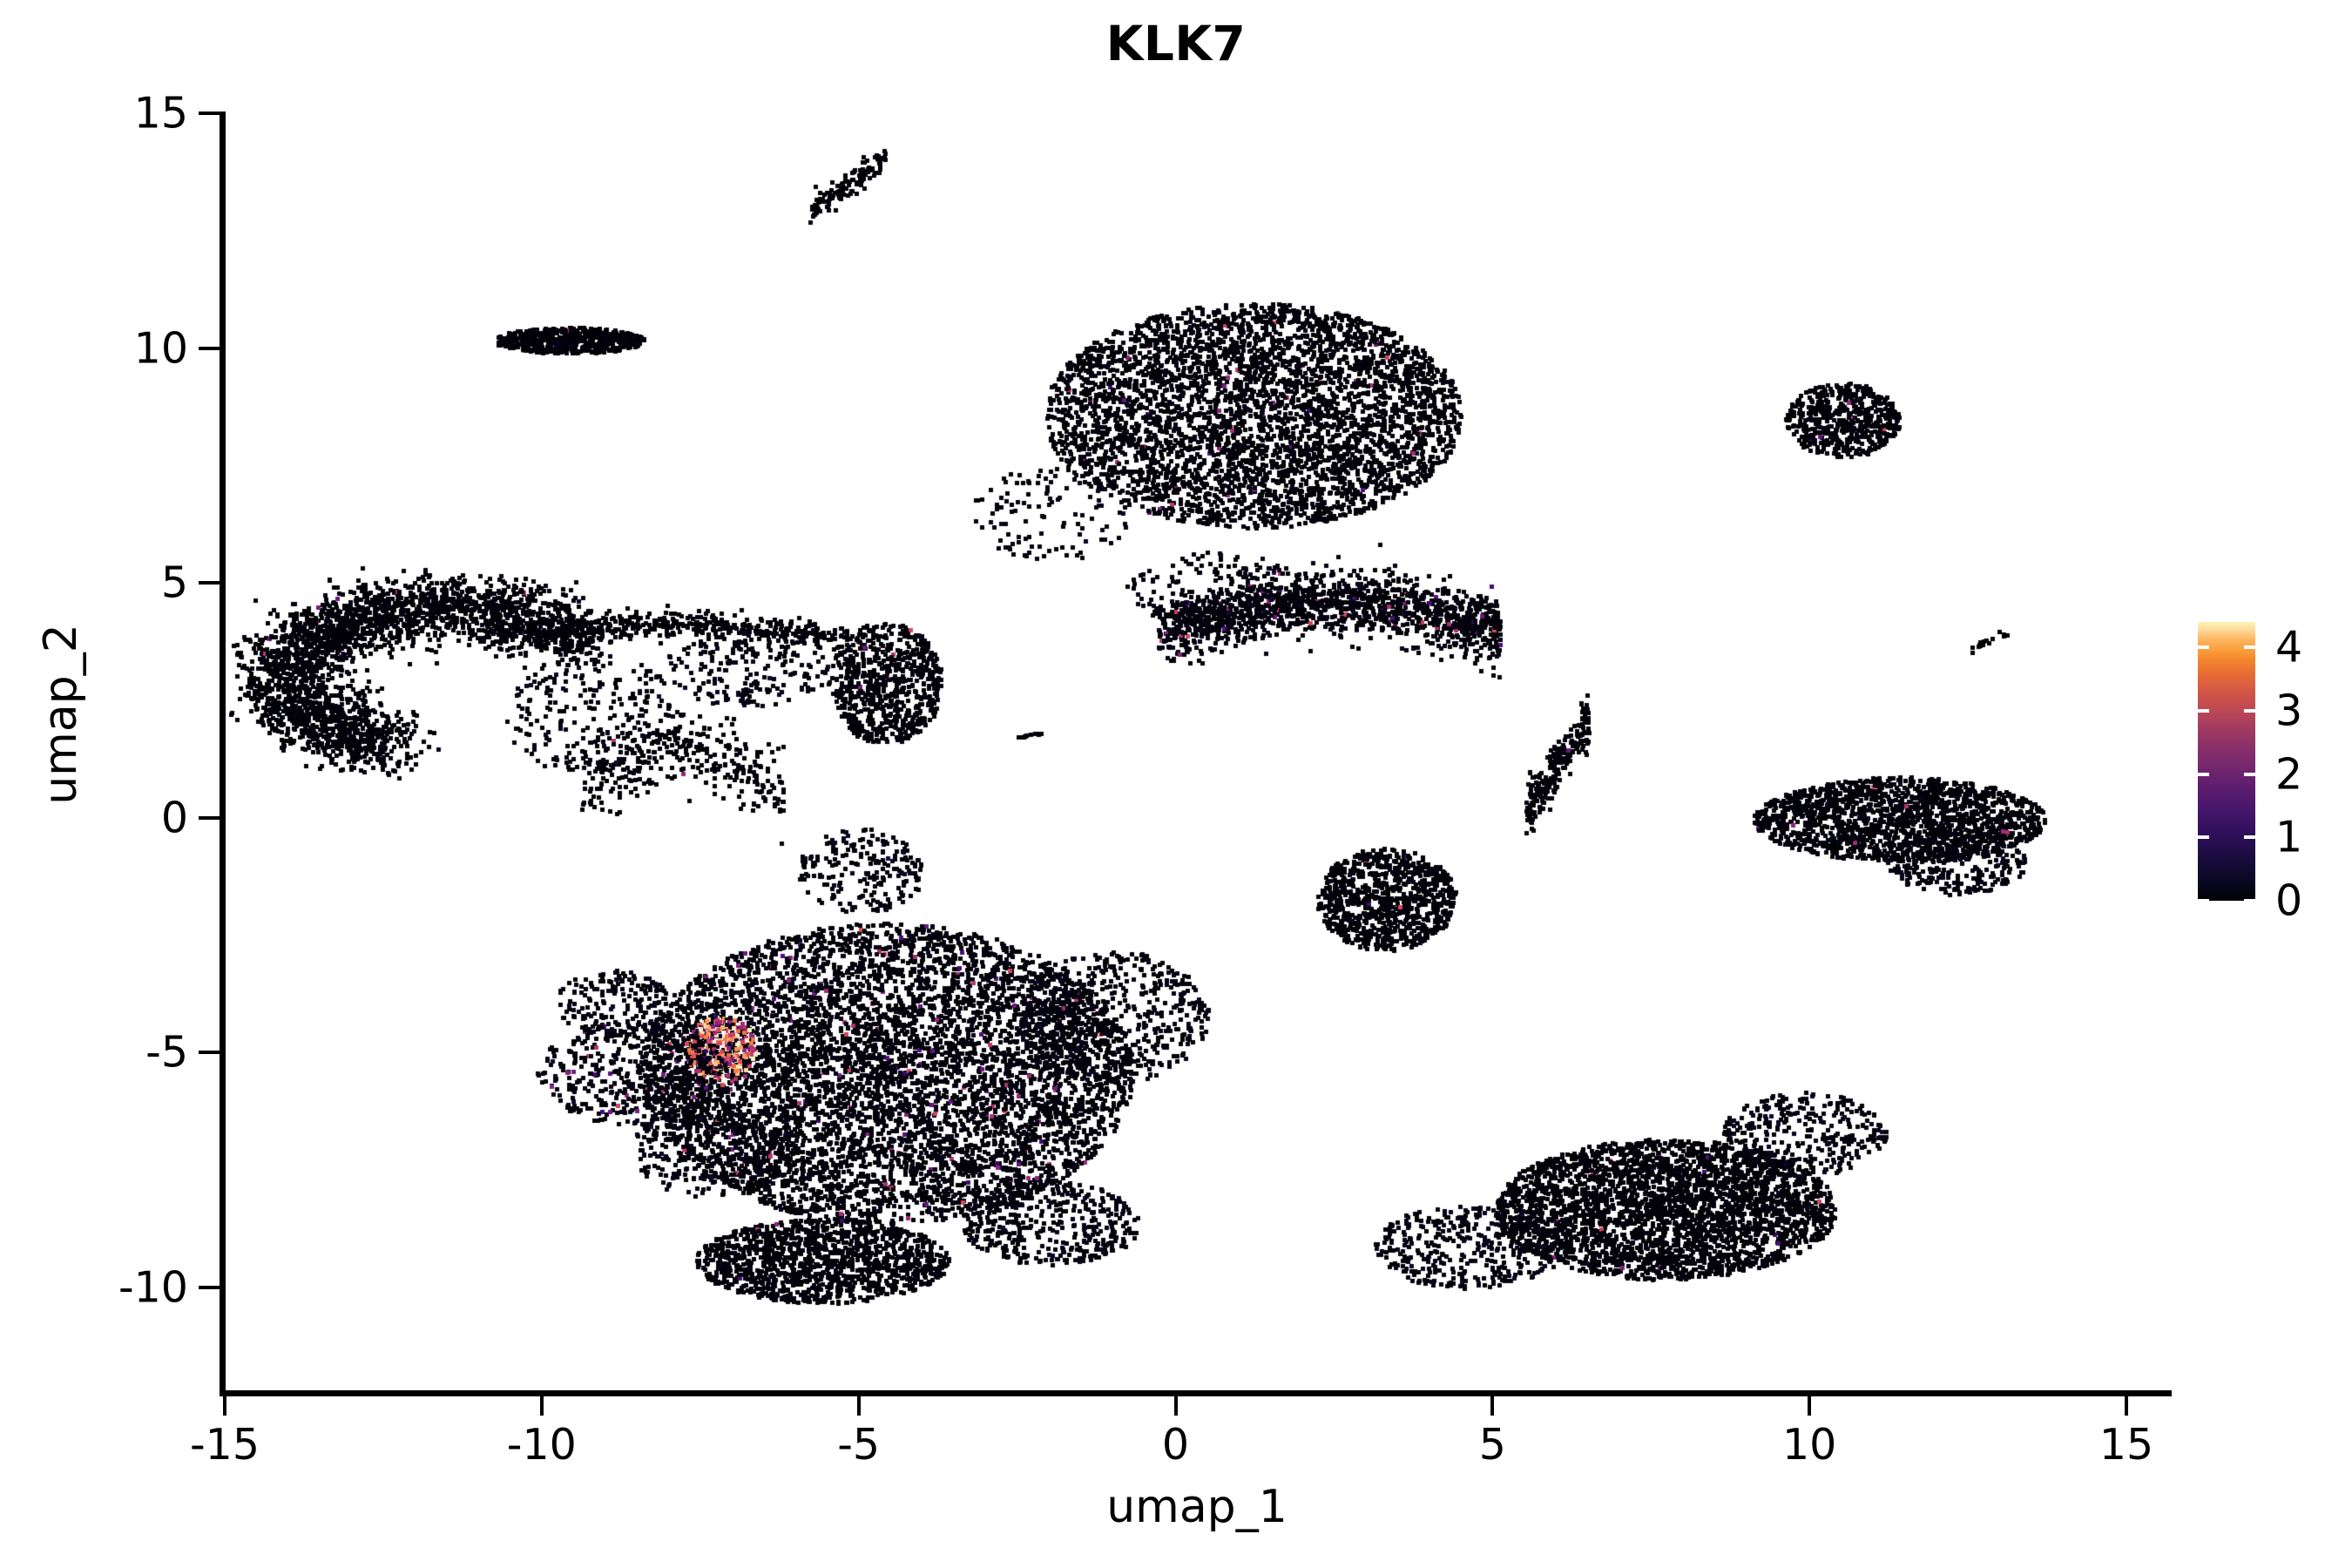 This screenshot has height=1568, width=2352. I want to click on x-tick-label: -10, so click(541, 1445).